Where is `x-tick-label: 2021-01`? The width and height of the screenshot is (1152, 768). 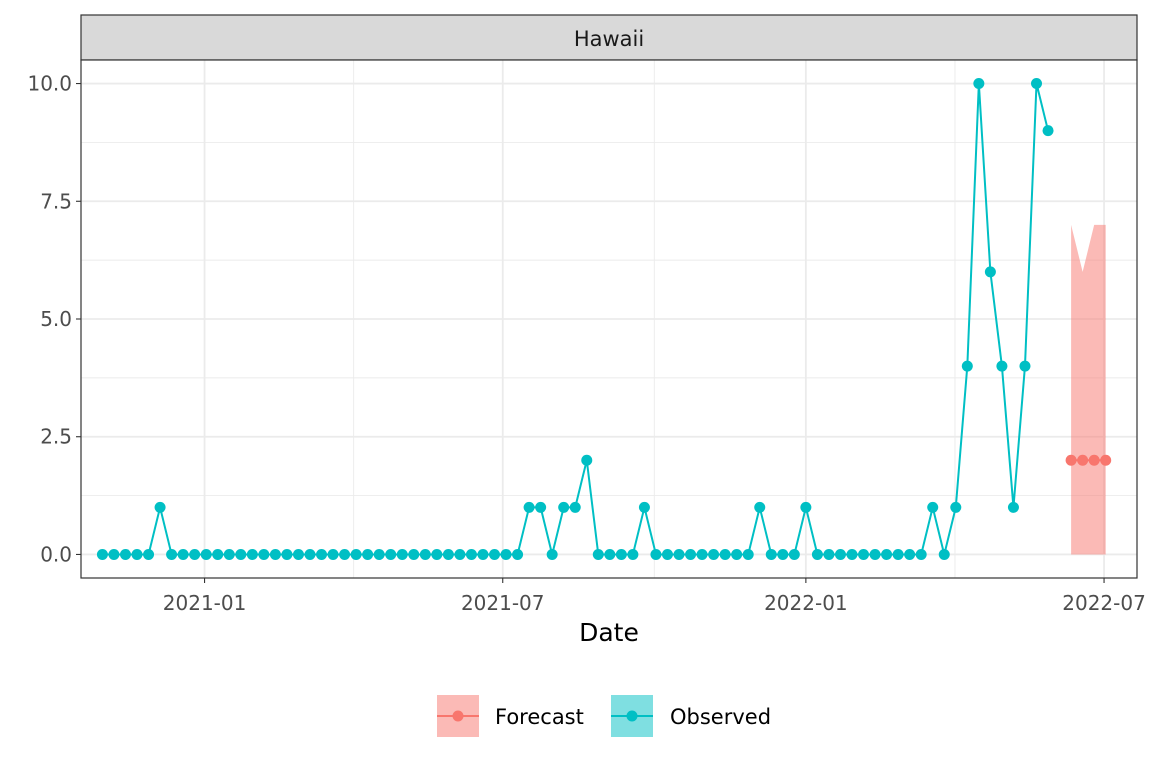 x-tick-label: 2021-01 is located at coordinates (205, 603).